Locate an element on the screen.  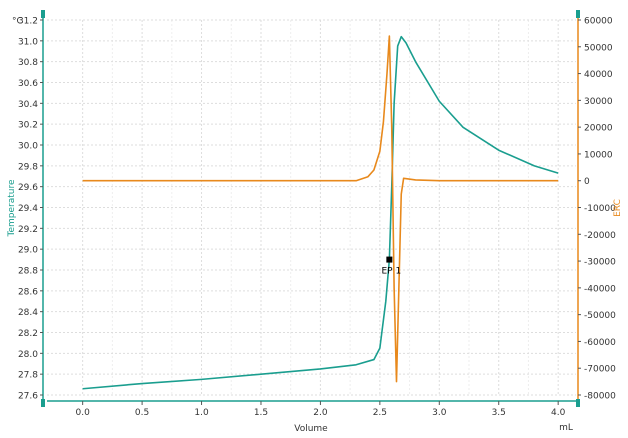
y-left-tick-label: 27.8 is located at coordinates (28, 376).